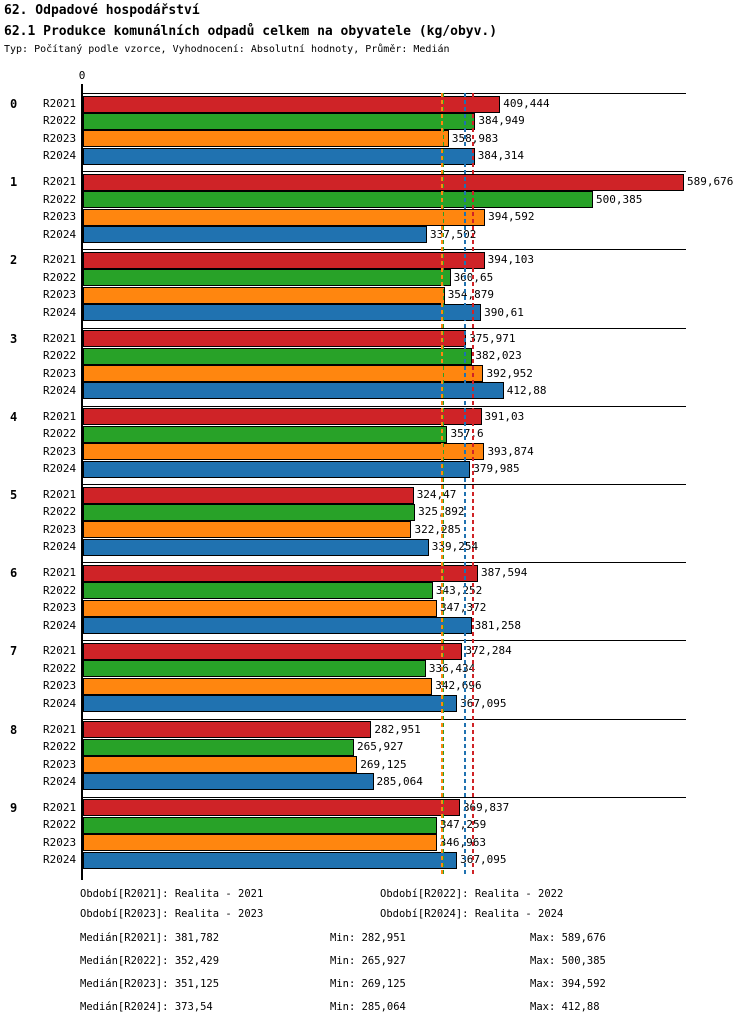  I want to click on bar-value-label: 394,103, so click(511, 260).